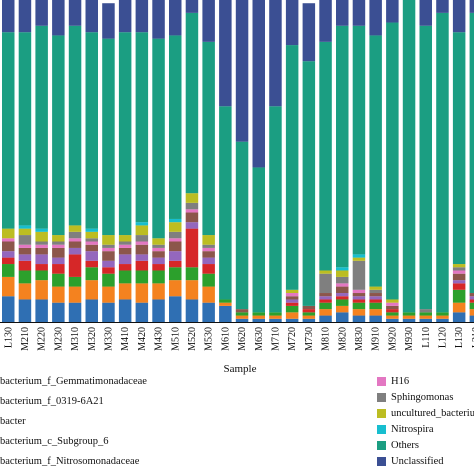 The image size is (474, 474). Describe the element at coordinates (192, 274) in the screenshot. I see `bar-segment-M520-s2` at that location.